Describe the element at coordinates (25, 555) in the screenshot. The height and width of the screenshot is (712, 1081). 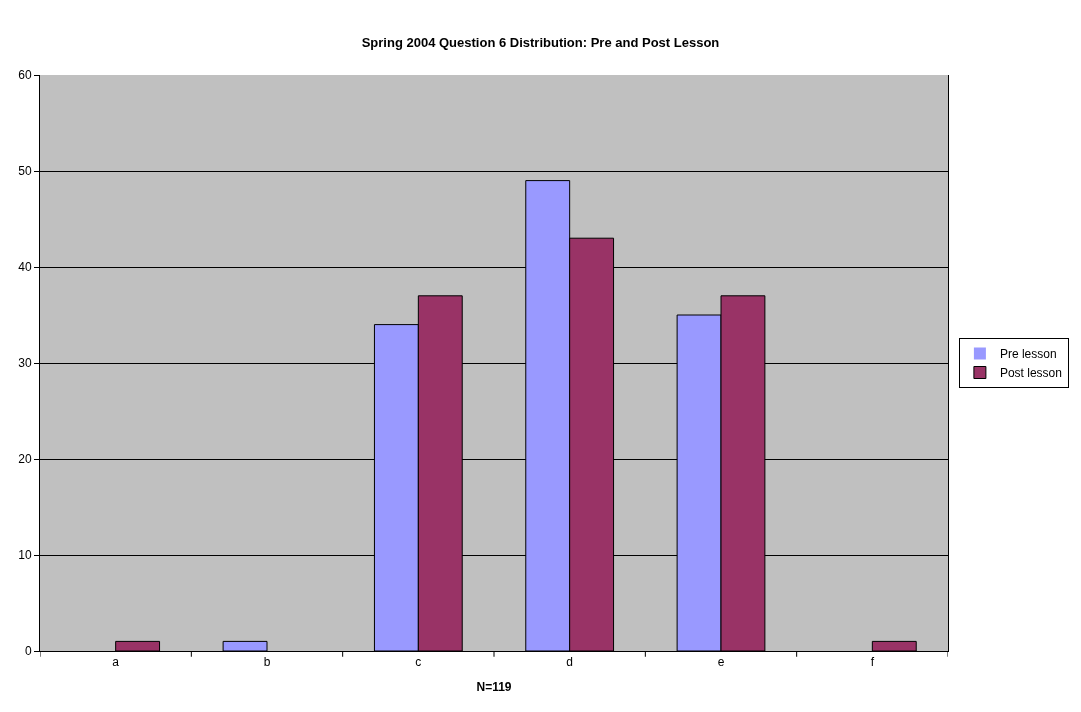
I see `y-tick-label: 10` at that location.